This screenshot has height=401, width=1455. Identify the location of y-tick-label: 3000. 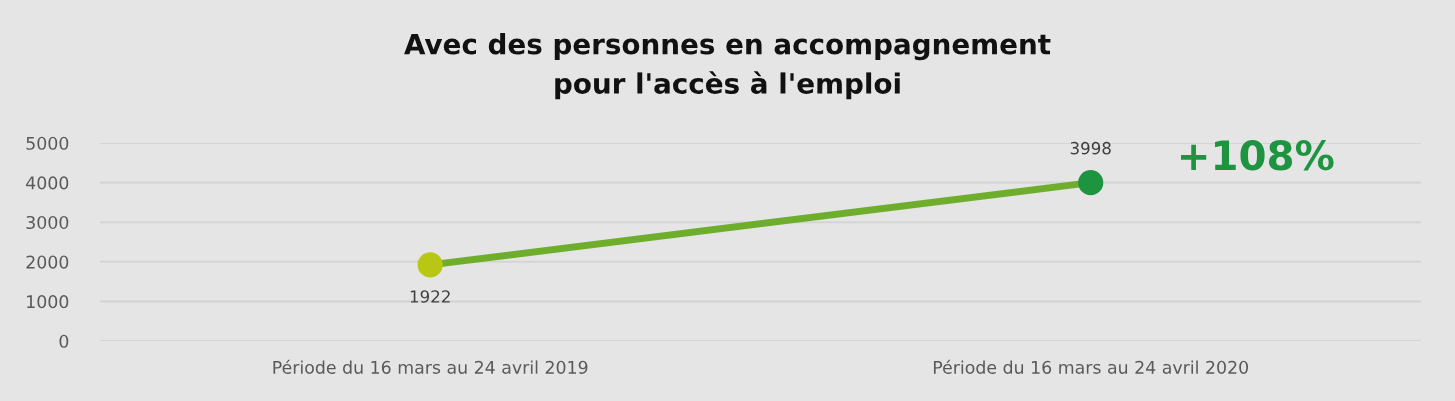
(47, 222).